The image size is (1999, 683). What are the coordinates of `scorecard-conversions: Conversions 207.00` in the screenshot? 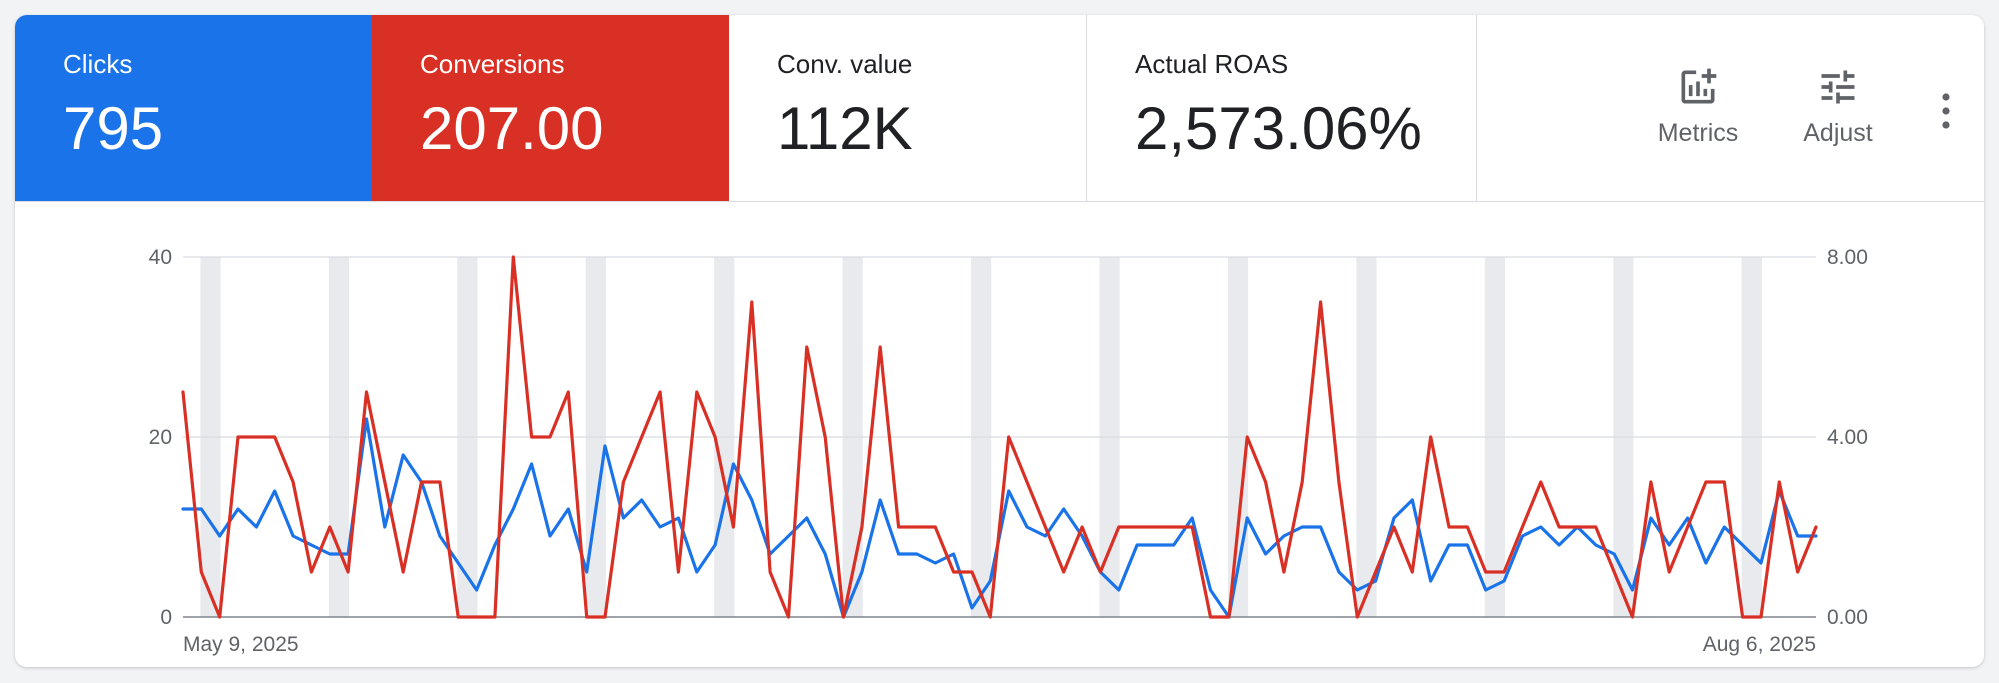 It's located at (550, 108).